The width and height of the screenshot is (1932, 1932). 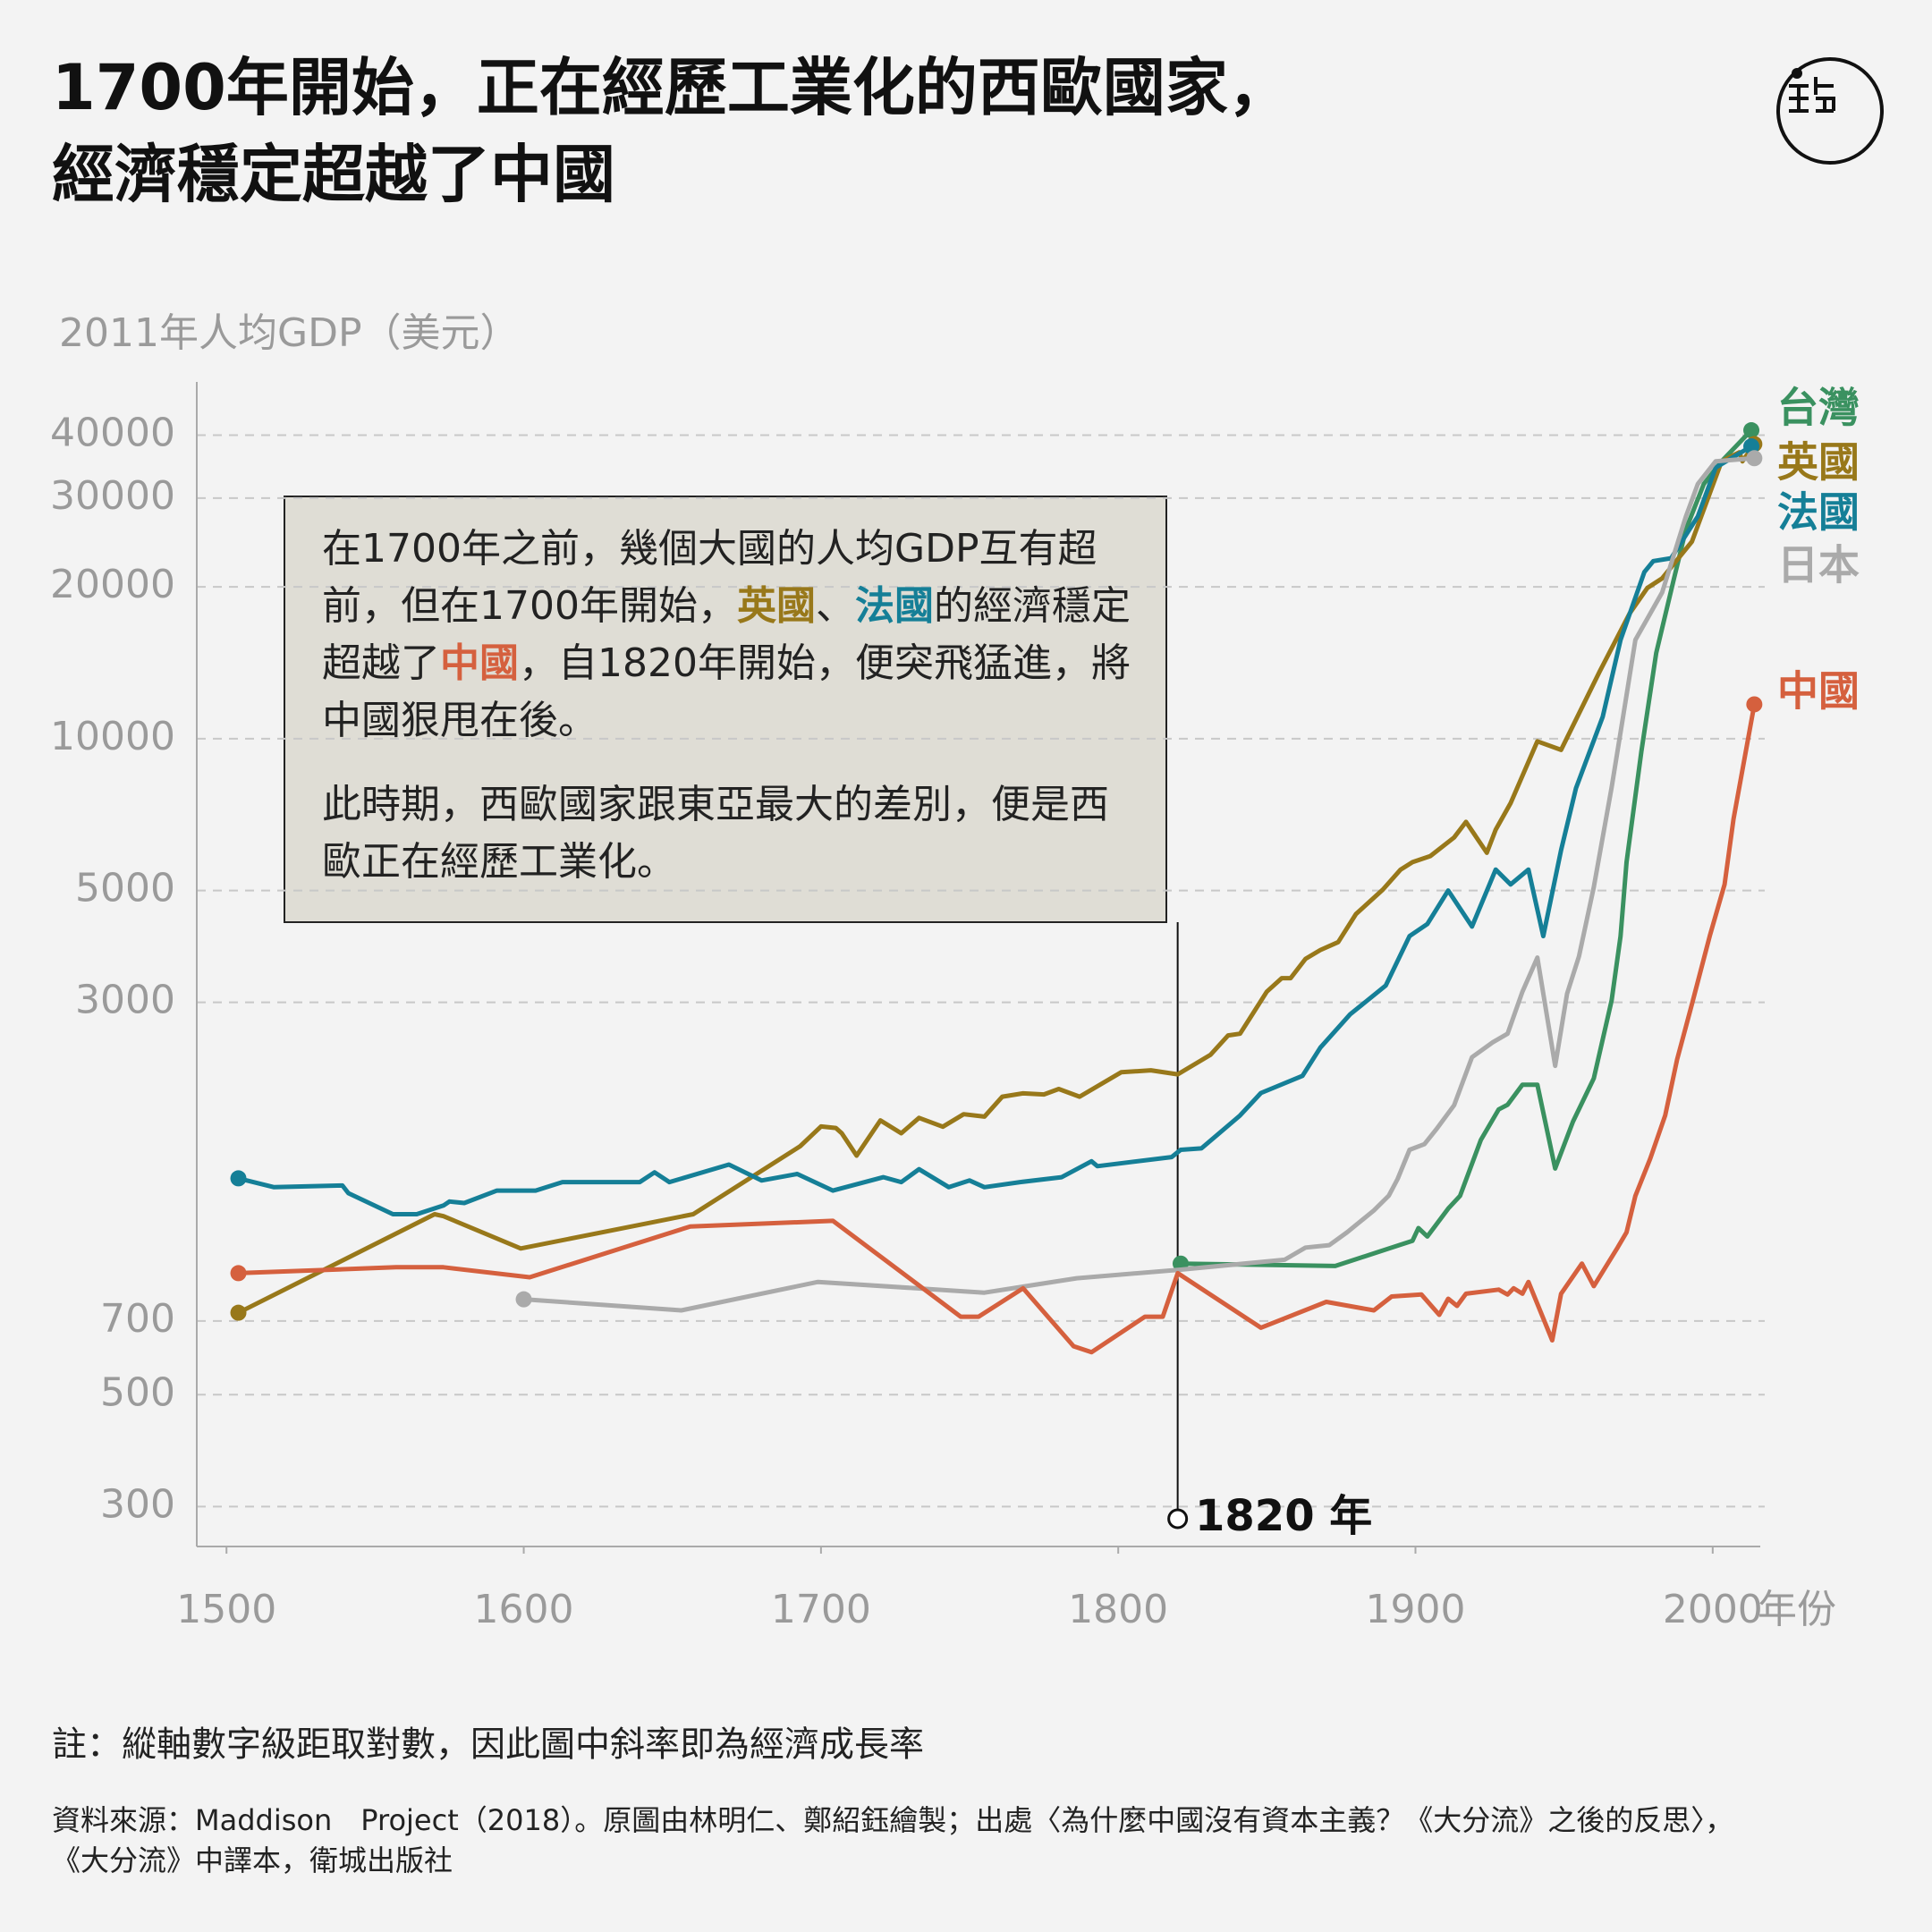 What do you see at coordinates (137, 1319) in the screenshot?
I see `y-tick-label: 700` at bounding box center [137, 1319].